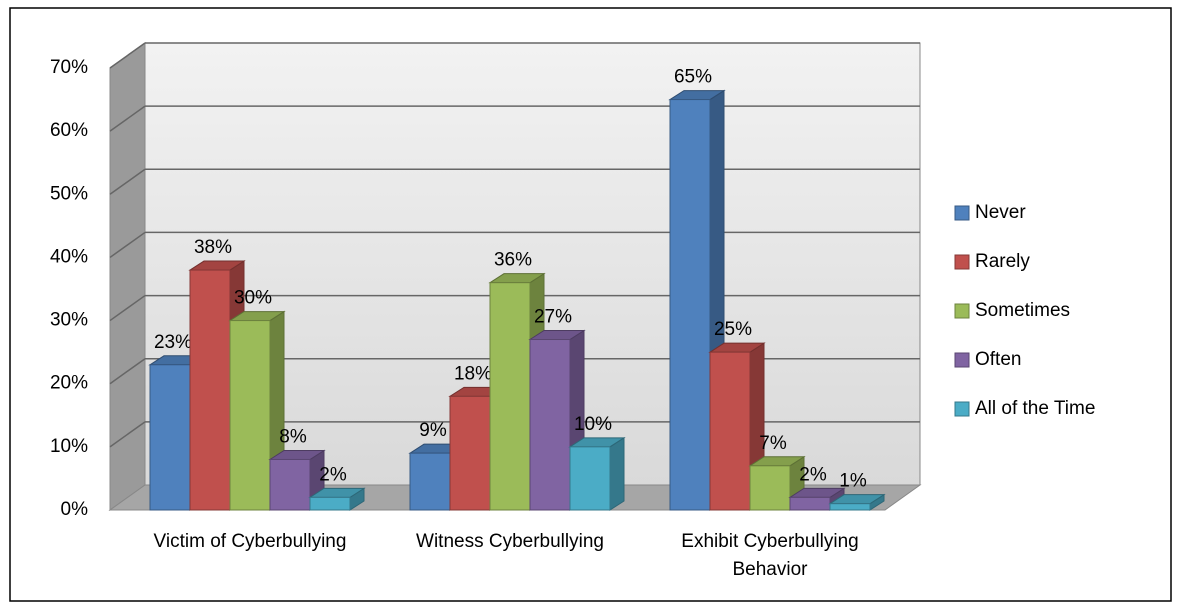  Describe the element at coordinates (1000, 212) in the screenshot. I see `legend-label: Never` at that location.